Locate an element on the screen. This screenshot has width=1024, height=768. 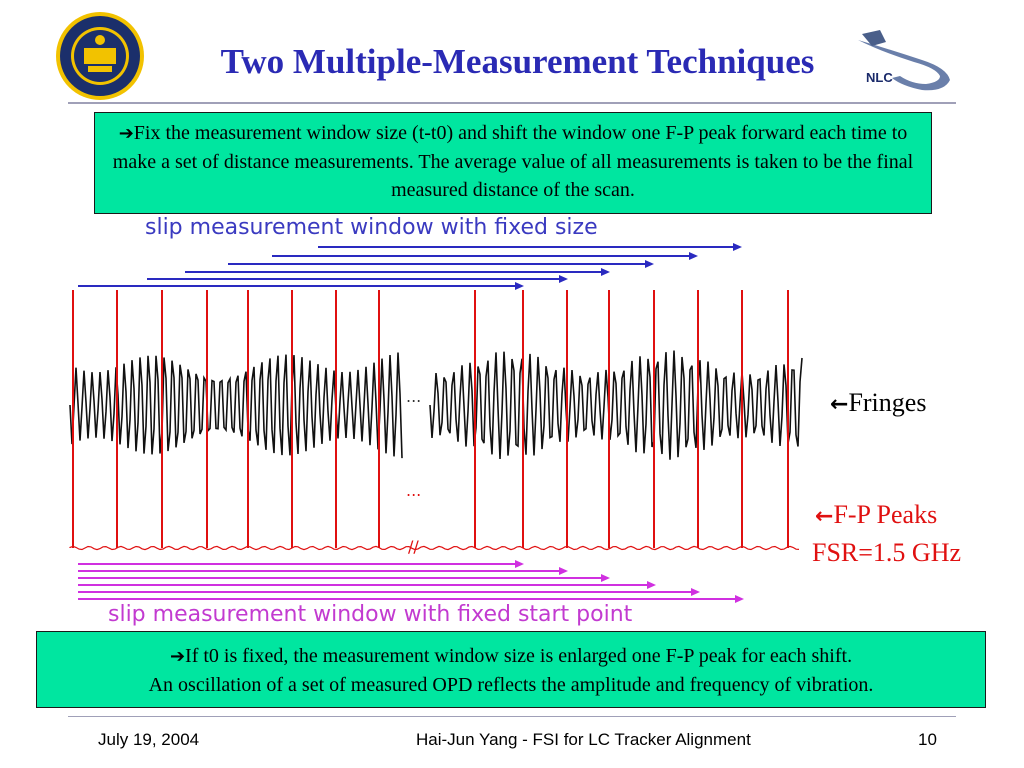
fringe-signal is located at coordinates (436, 405).